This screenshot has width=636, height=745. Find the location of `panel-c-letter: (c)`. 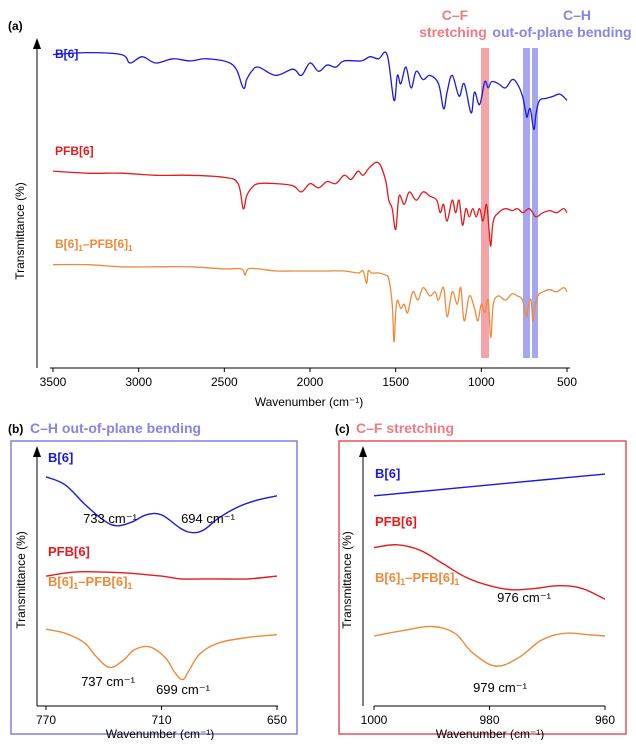

panel-c-letter: (c) is located at coordinates (342, 429).